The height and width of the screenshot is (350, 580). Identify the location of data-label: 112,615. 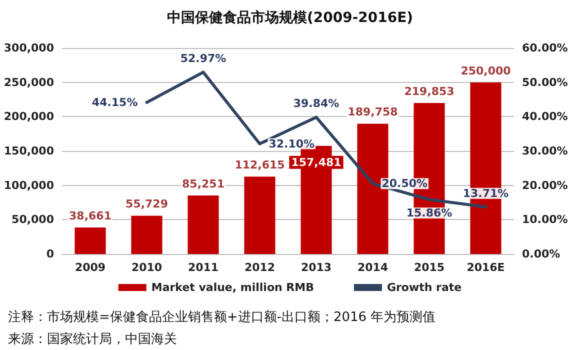
(259, 165).